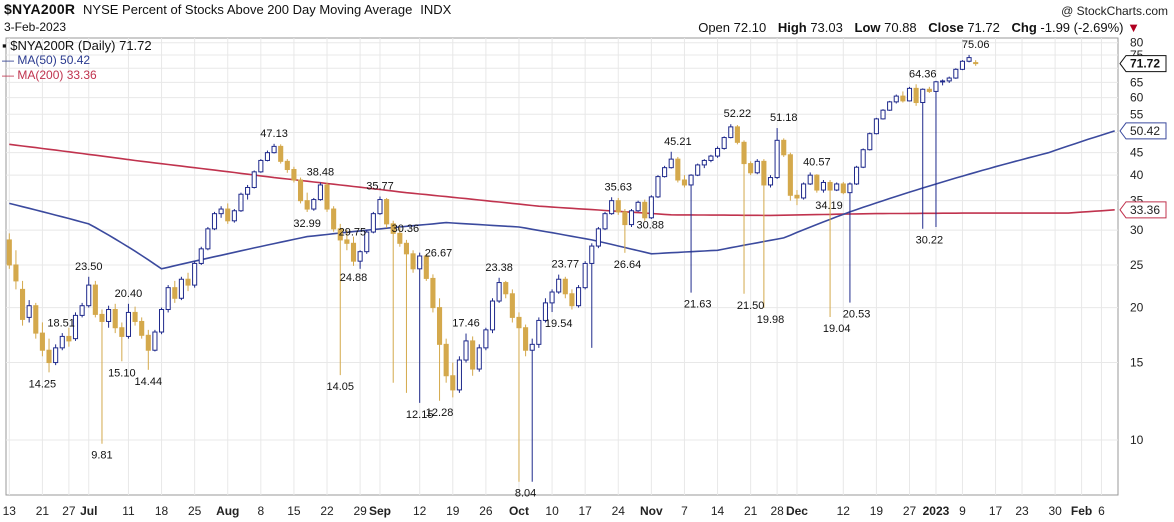 The image size is (1174, 522). Describe the element at coordinates (406, 229) in the screenshot. I see `price-annotation: 30.36` at that location.